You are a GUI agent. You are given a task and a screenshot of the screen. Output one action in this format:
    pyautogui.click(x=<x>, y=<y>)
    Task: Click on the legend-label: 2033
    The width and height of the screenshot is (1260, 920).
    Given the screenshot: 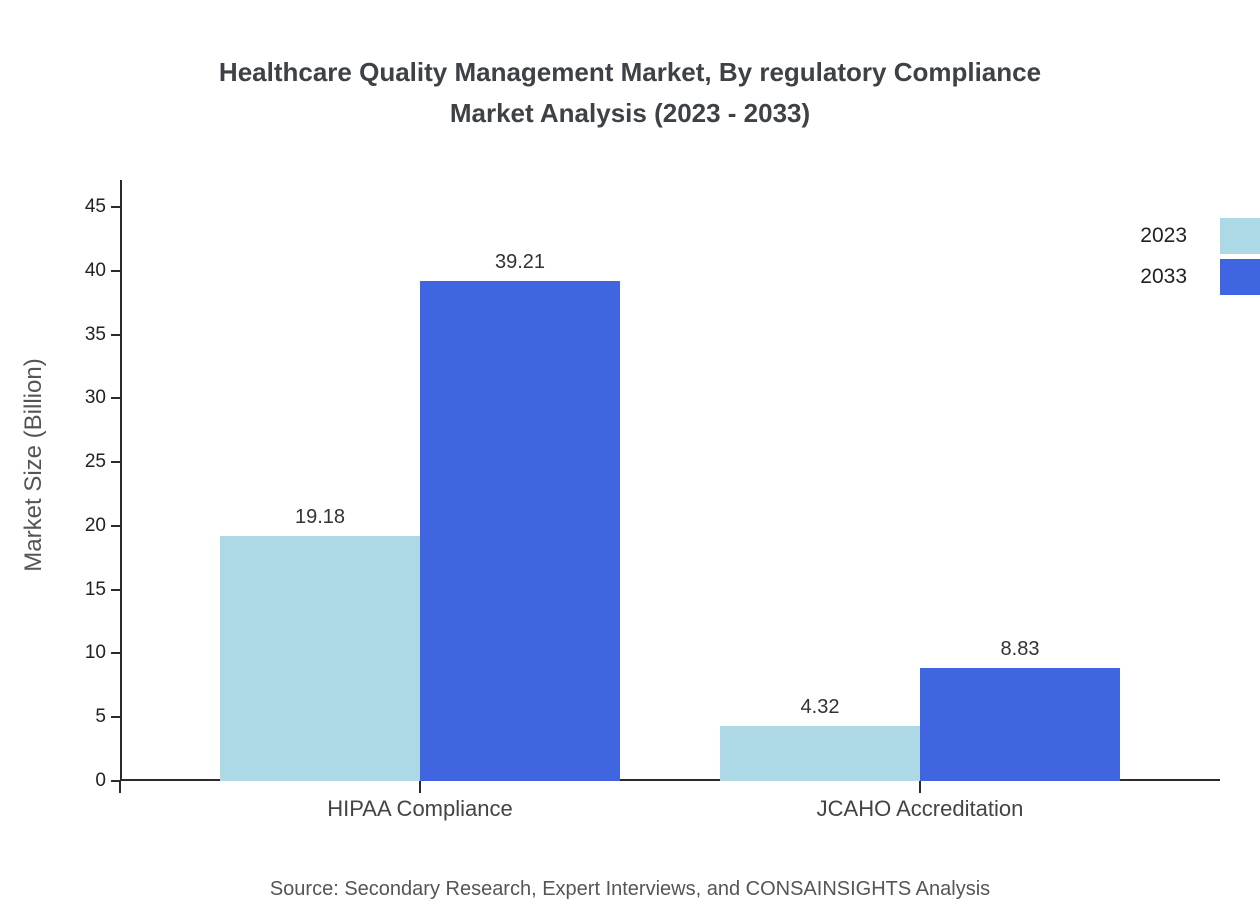 What is the action you would take?
    pyautogui.click(x=1163, y=276)
    